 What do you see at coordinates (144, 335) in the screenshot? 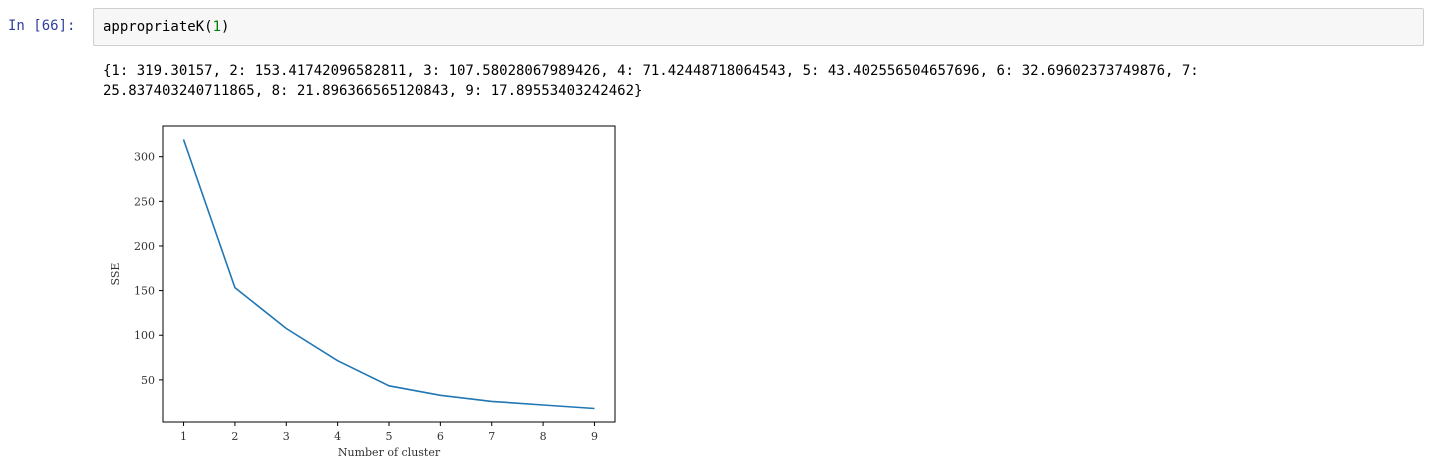
I see `y-tick-label: 100` at bounding box center [144, 335].